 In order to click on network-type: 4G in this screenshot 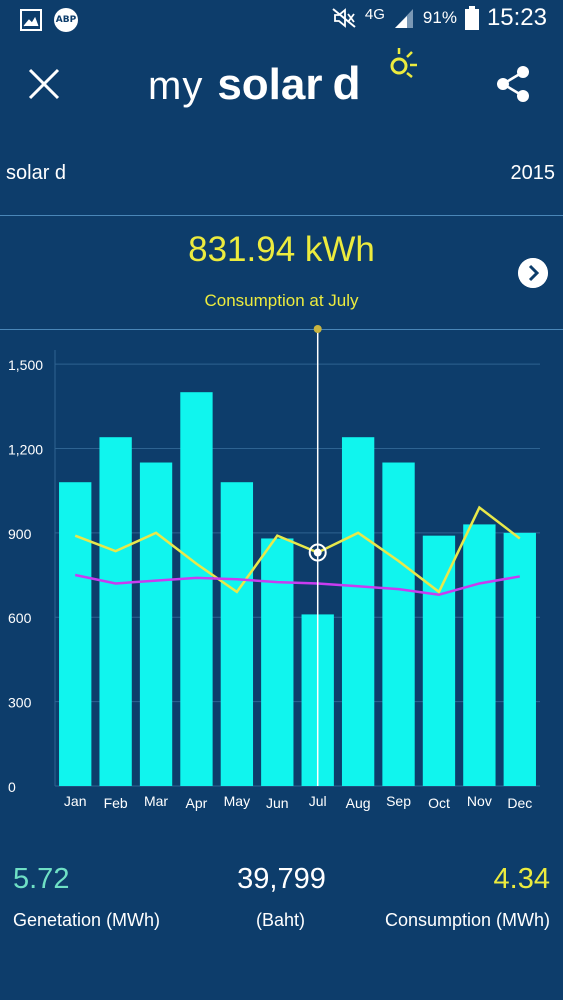, I will do `click(374, 14)`.